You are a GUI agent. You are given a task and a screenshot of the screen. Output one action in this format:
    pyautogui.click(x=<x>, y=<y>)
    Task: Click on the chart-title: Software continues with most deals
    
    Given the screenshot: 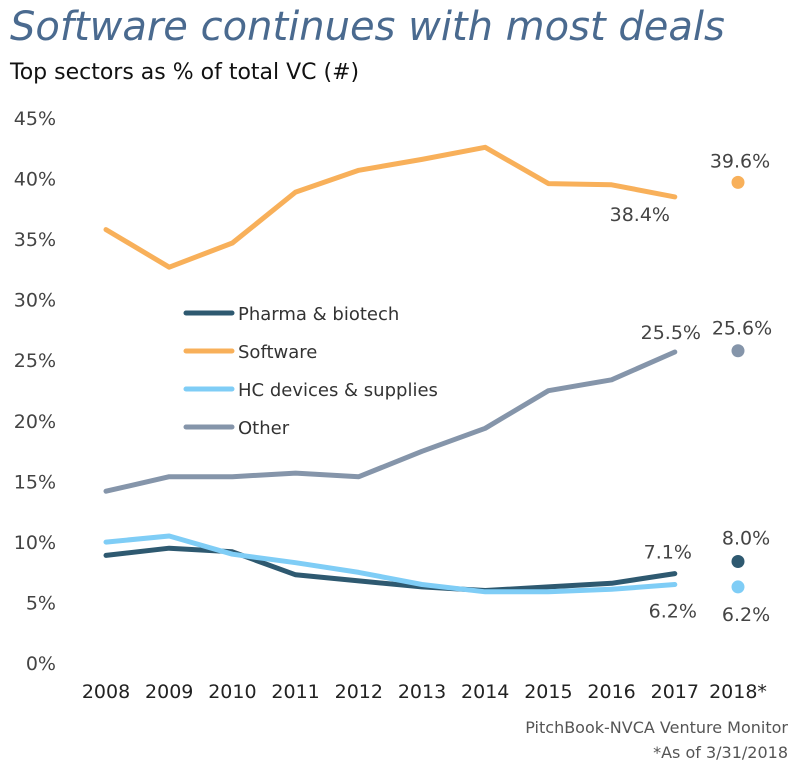 What is the action you would take?
    pyautogui.click(x=367, y=27)
    